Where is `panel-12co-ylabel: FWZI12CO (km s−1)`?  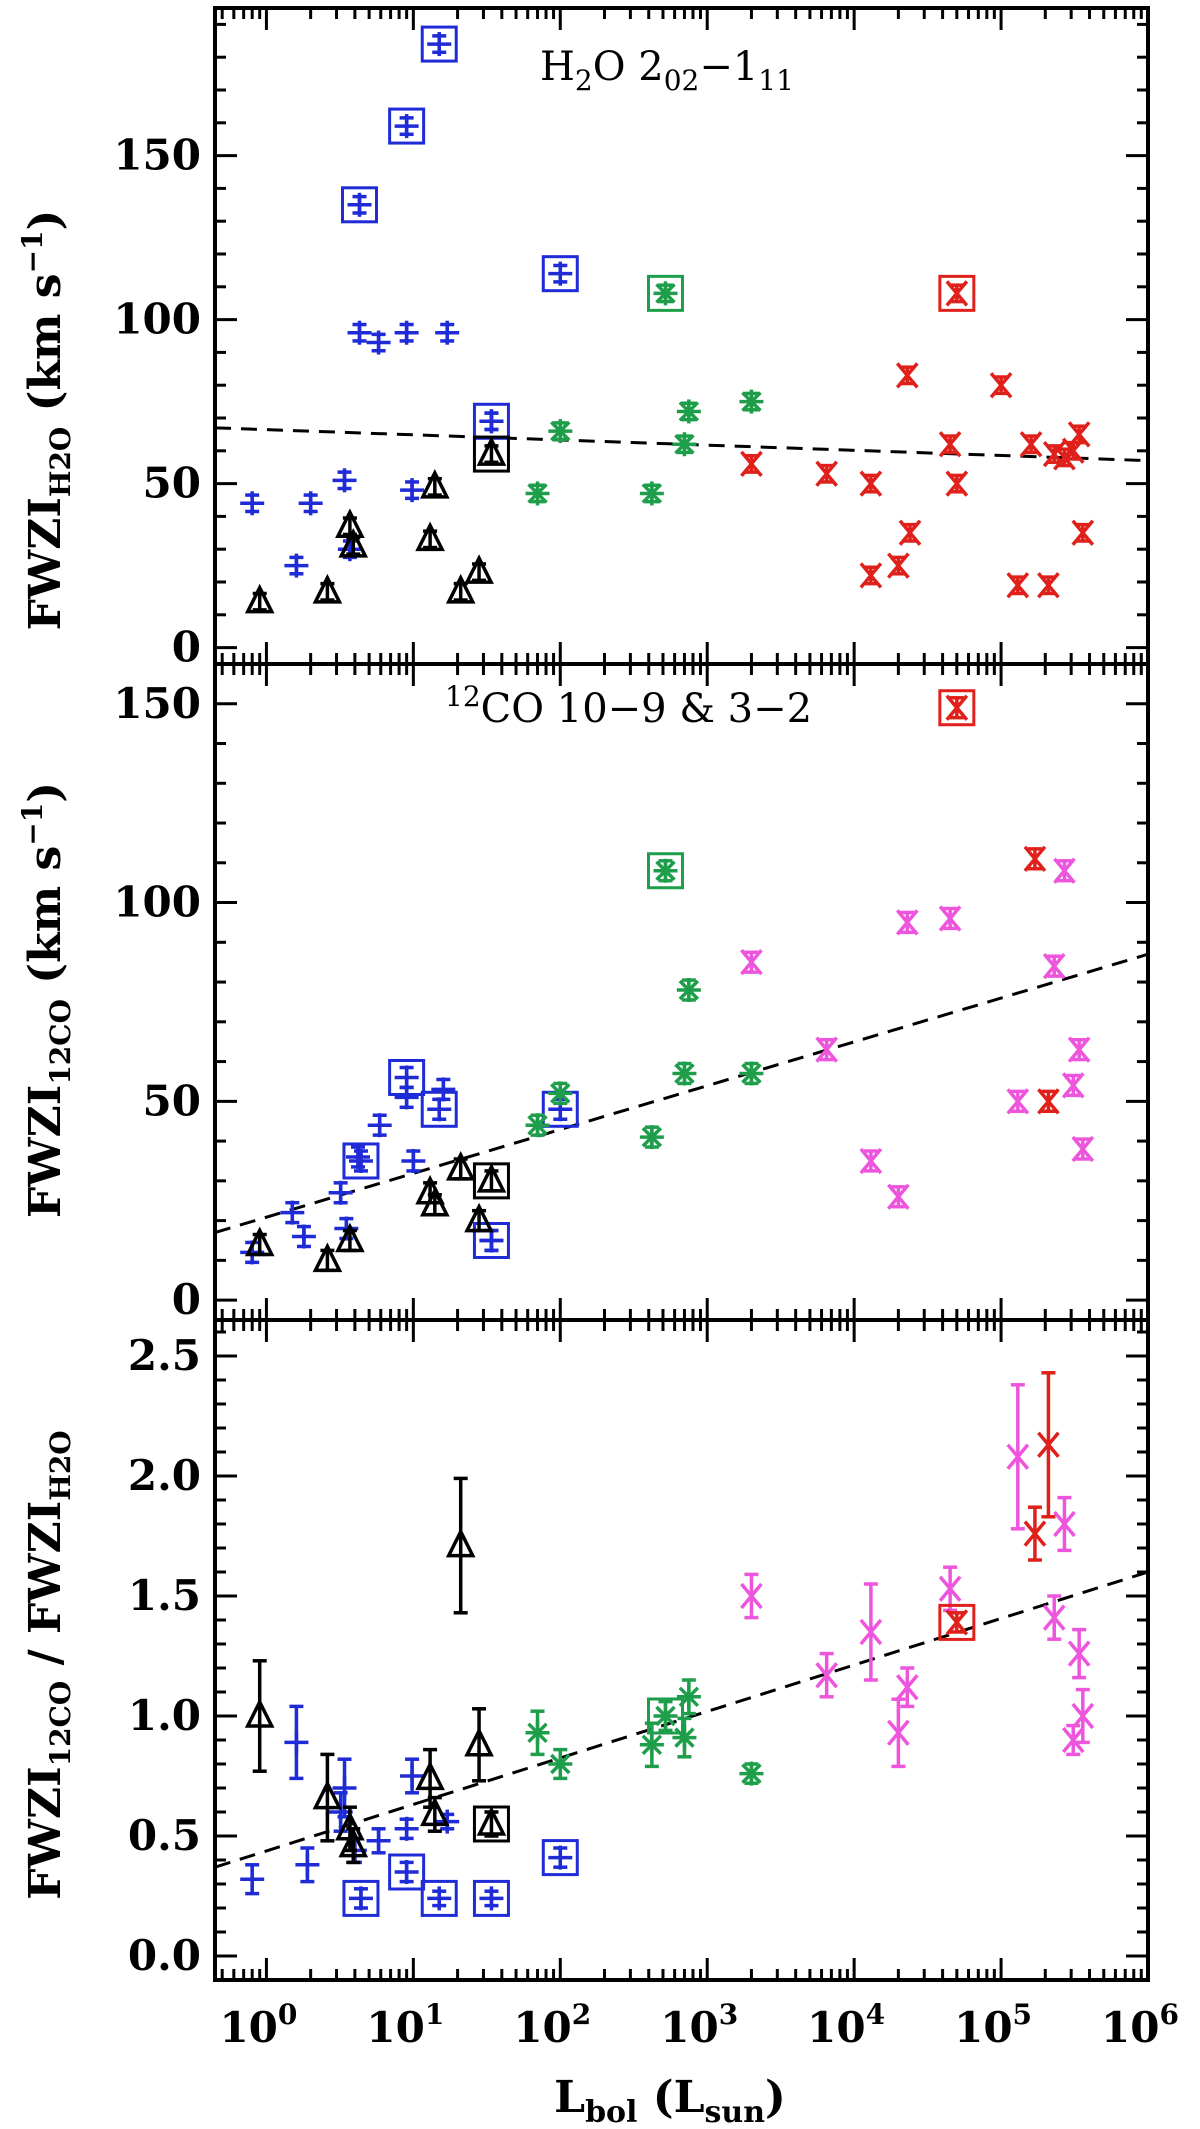 panel-12co-ylabel: FWZI12CO (km s−1) is located at coordinates (46, 1000).